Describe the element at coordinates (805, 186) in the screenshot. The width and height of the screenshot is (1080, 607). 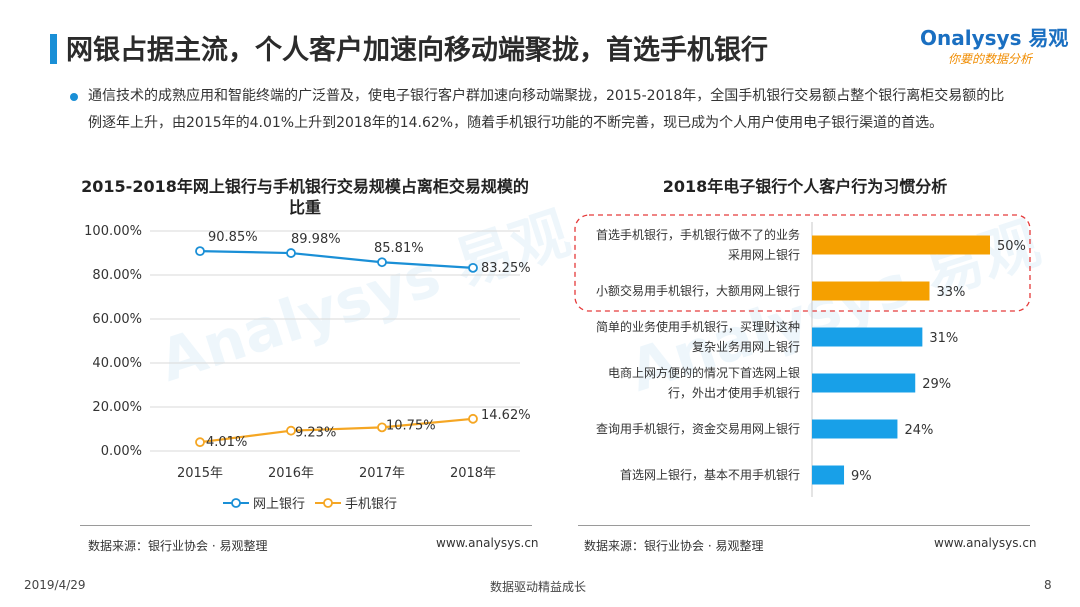
I see `bar-chart-title: 2018年电子银行个人客户行为习惯分析` at that location.